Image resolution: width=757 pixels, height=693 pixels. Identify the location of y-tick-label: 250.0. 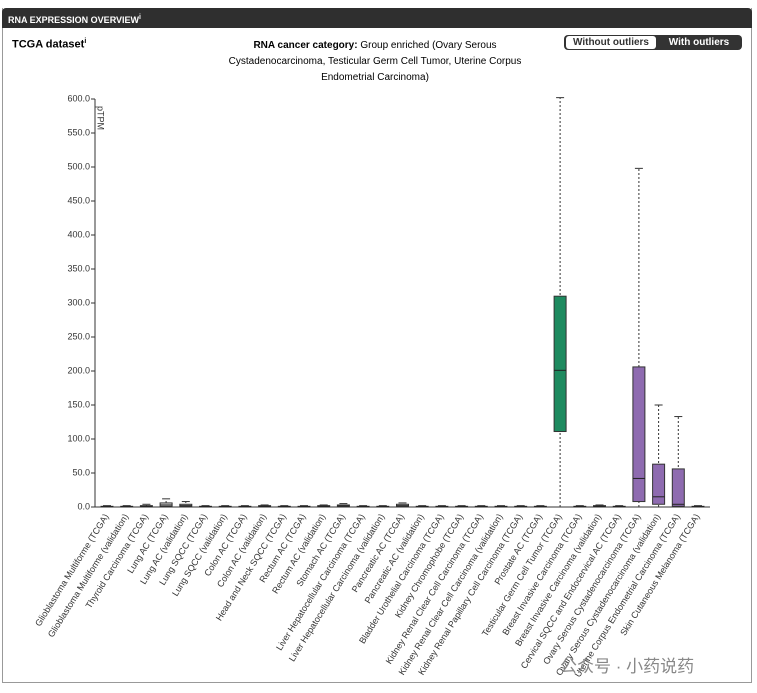
(78, 336).